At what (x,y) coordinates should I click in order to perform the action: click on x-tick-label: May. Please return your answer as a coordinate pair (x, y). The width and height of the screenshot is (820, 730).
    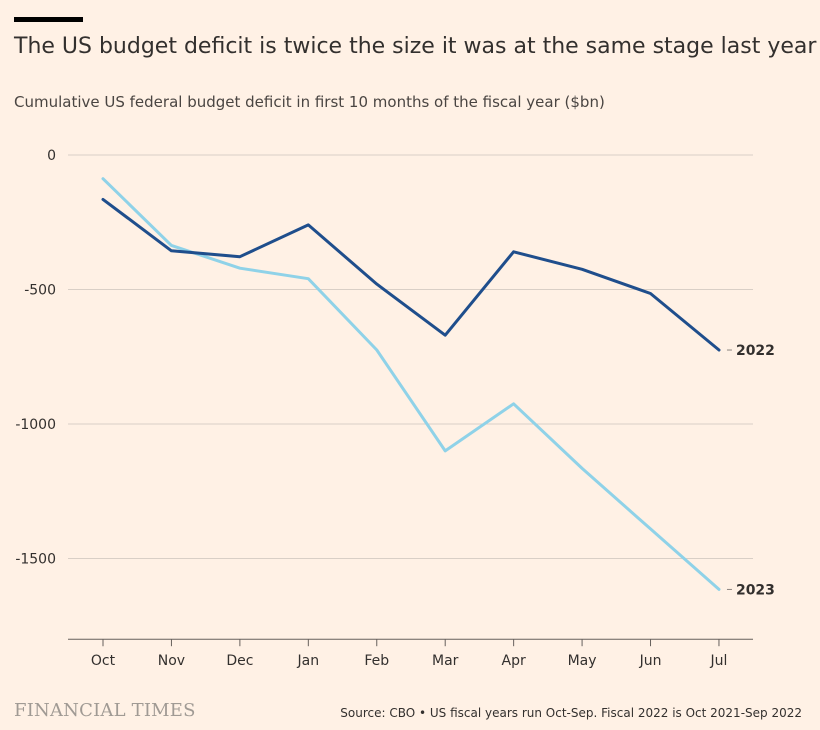
    Looking at the image, I should click on (582, 661).